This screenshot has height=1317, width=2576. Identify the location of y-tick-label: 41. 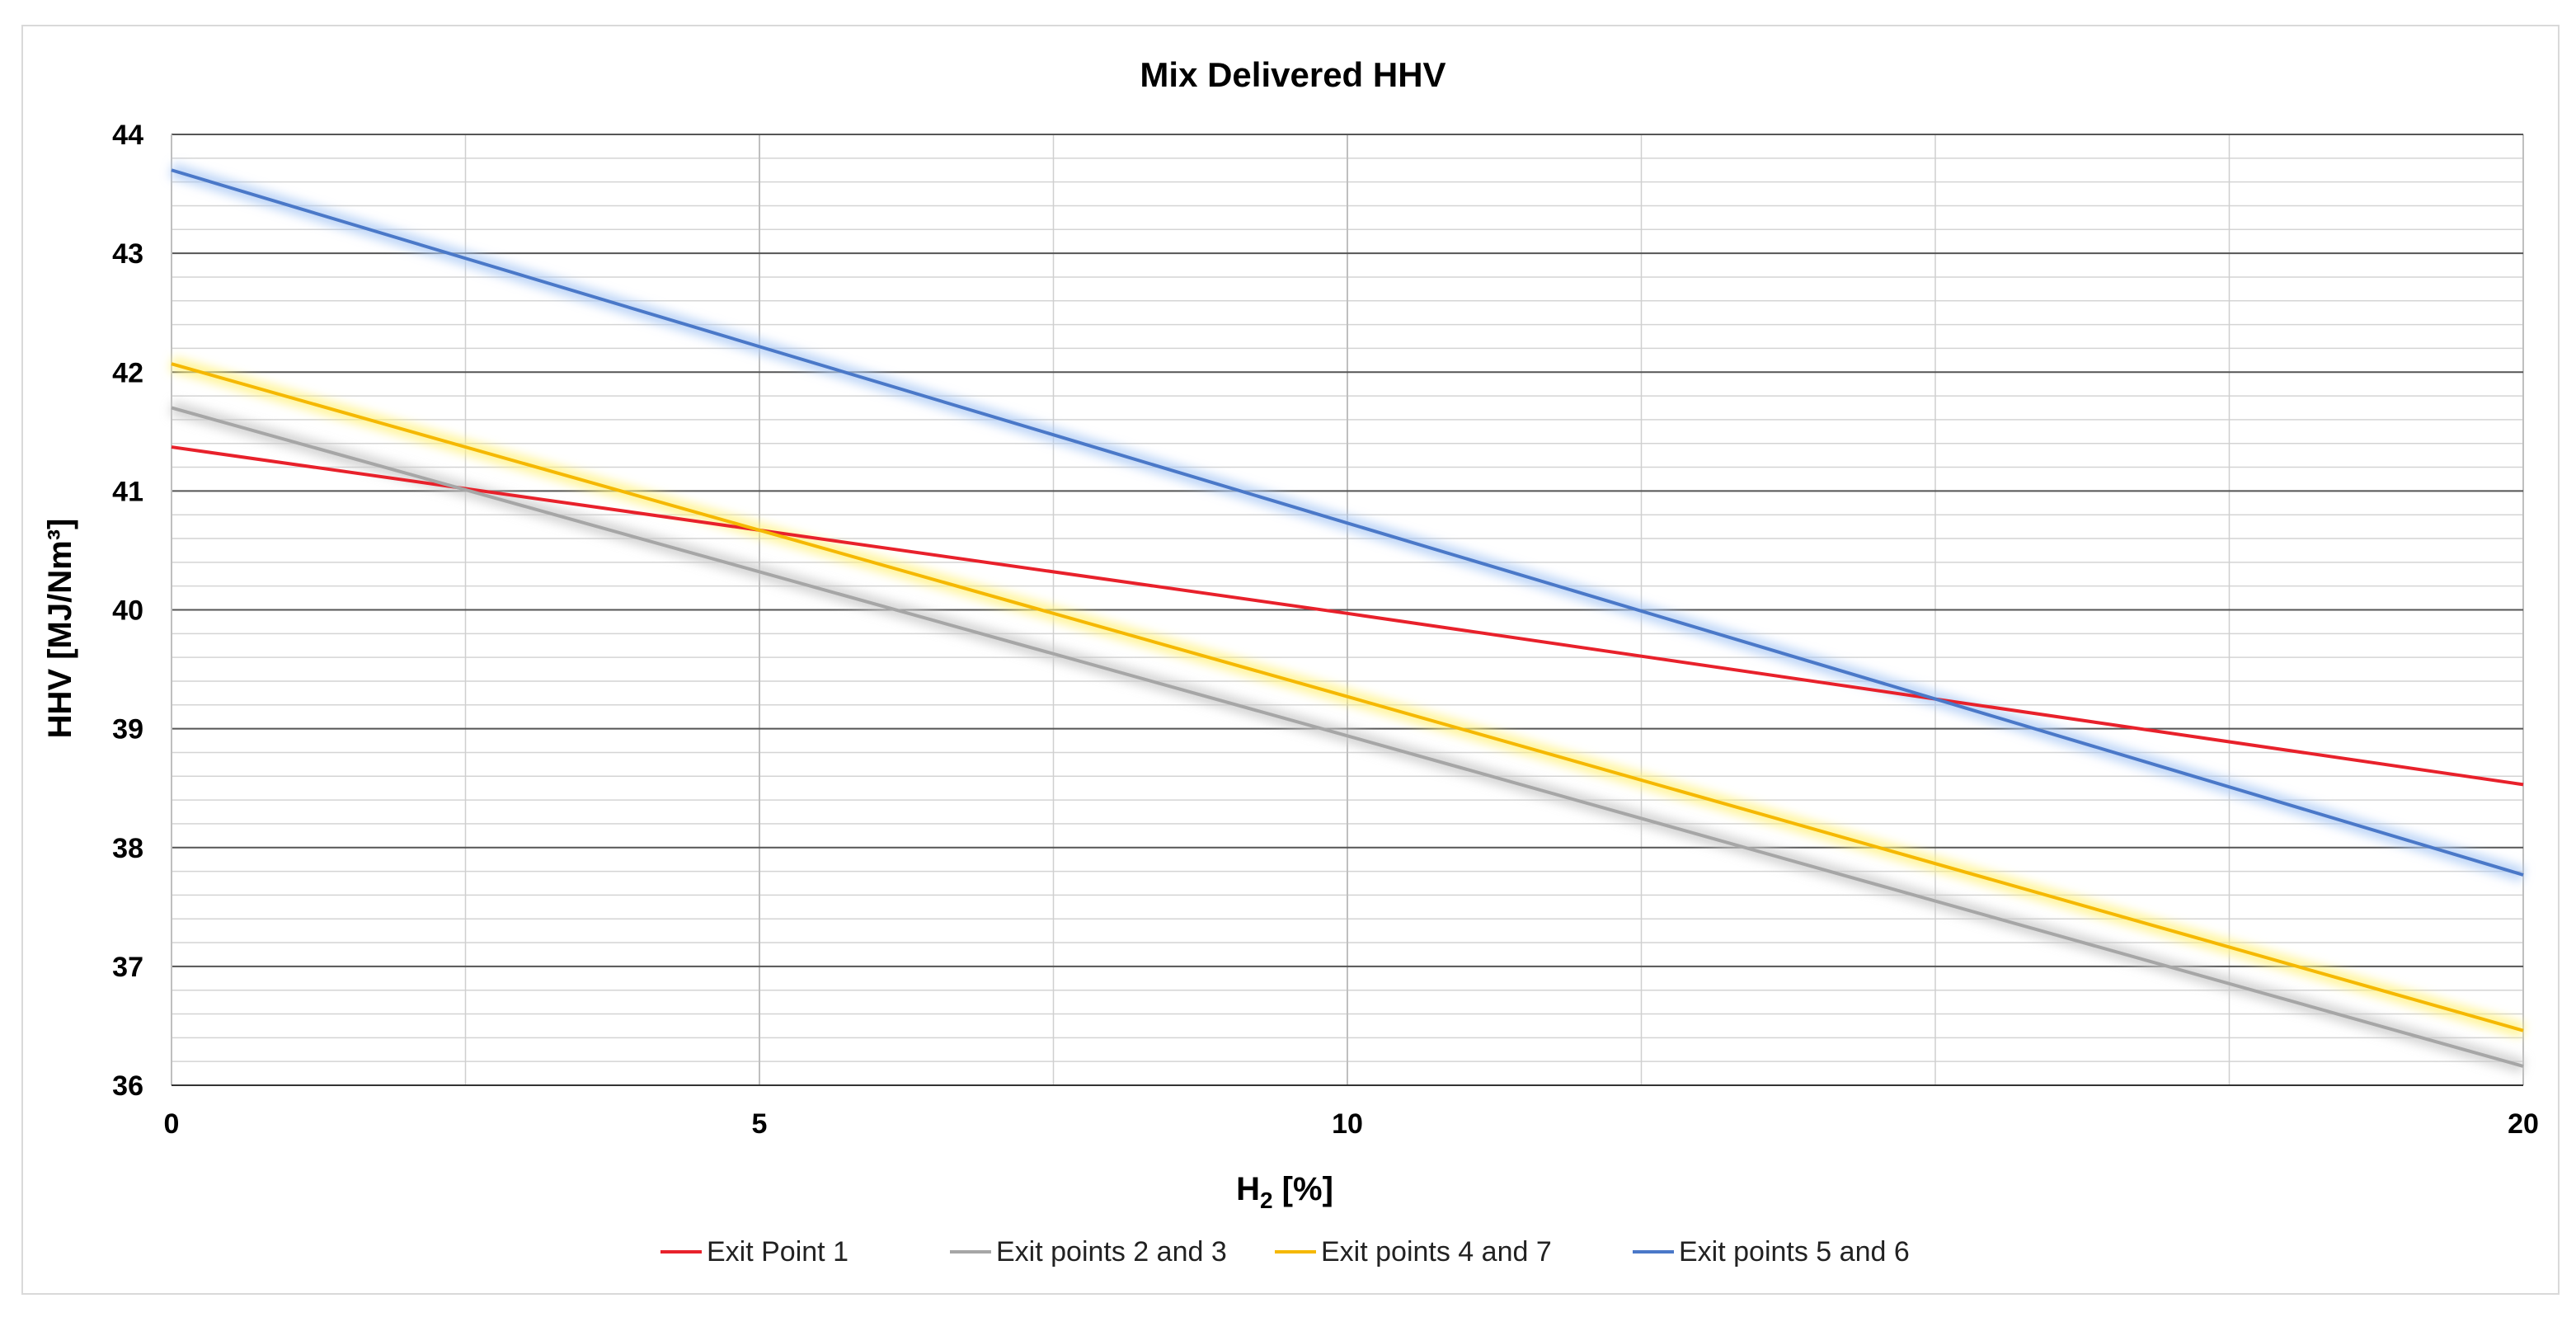
(127, 491).